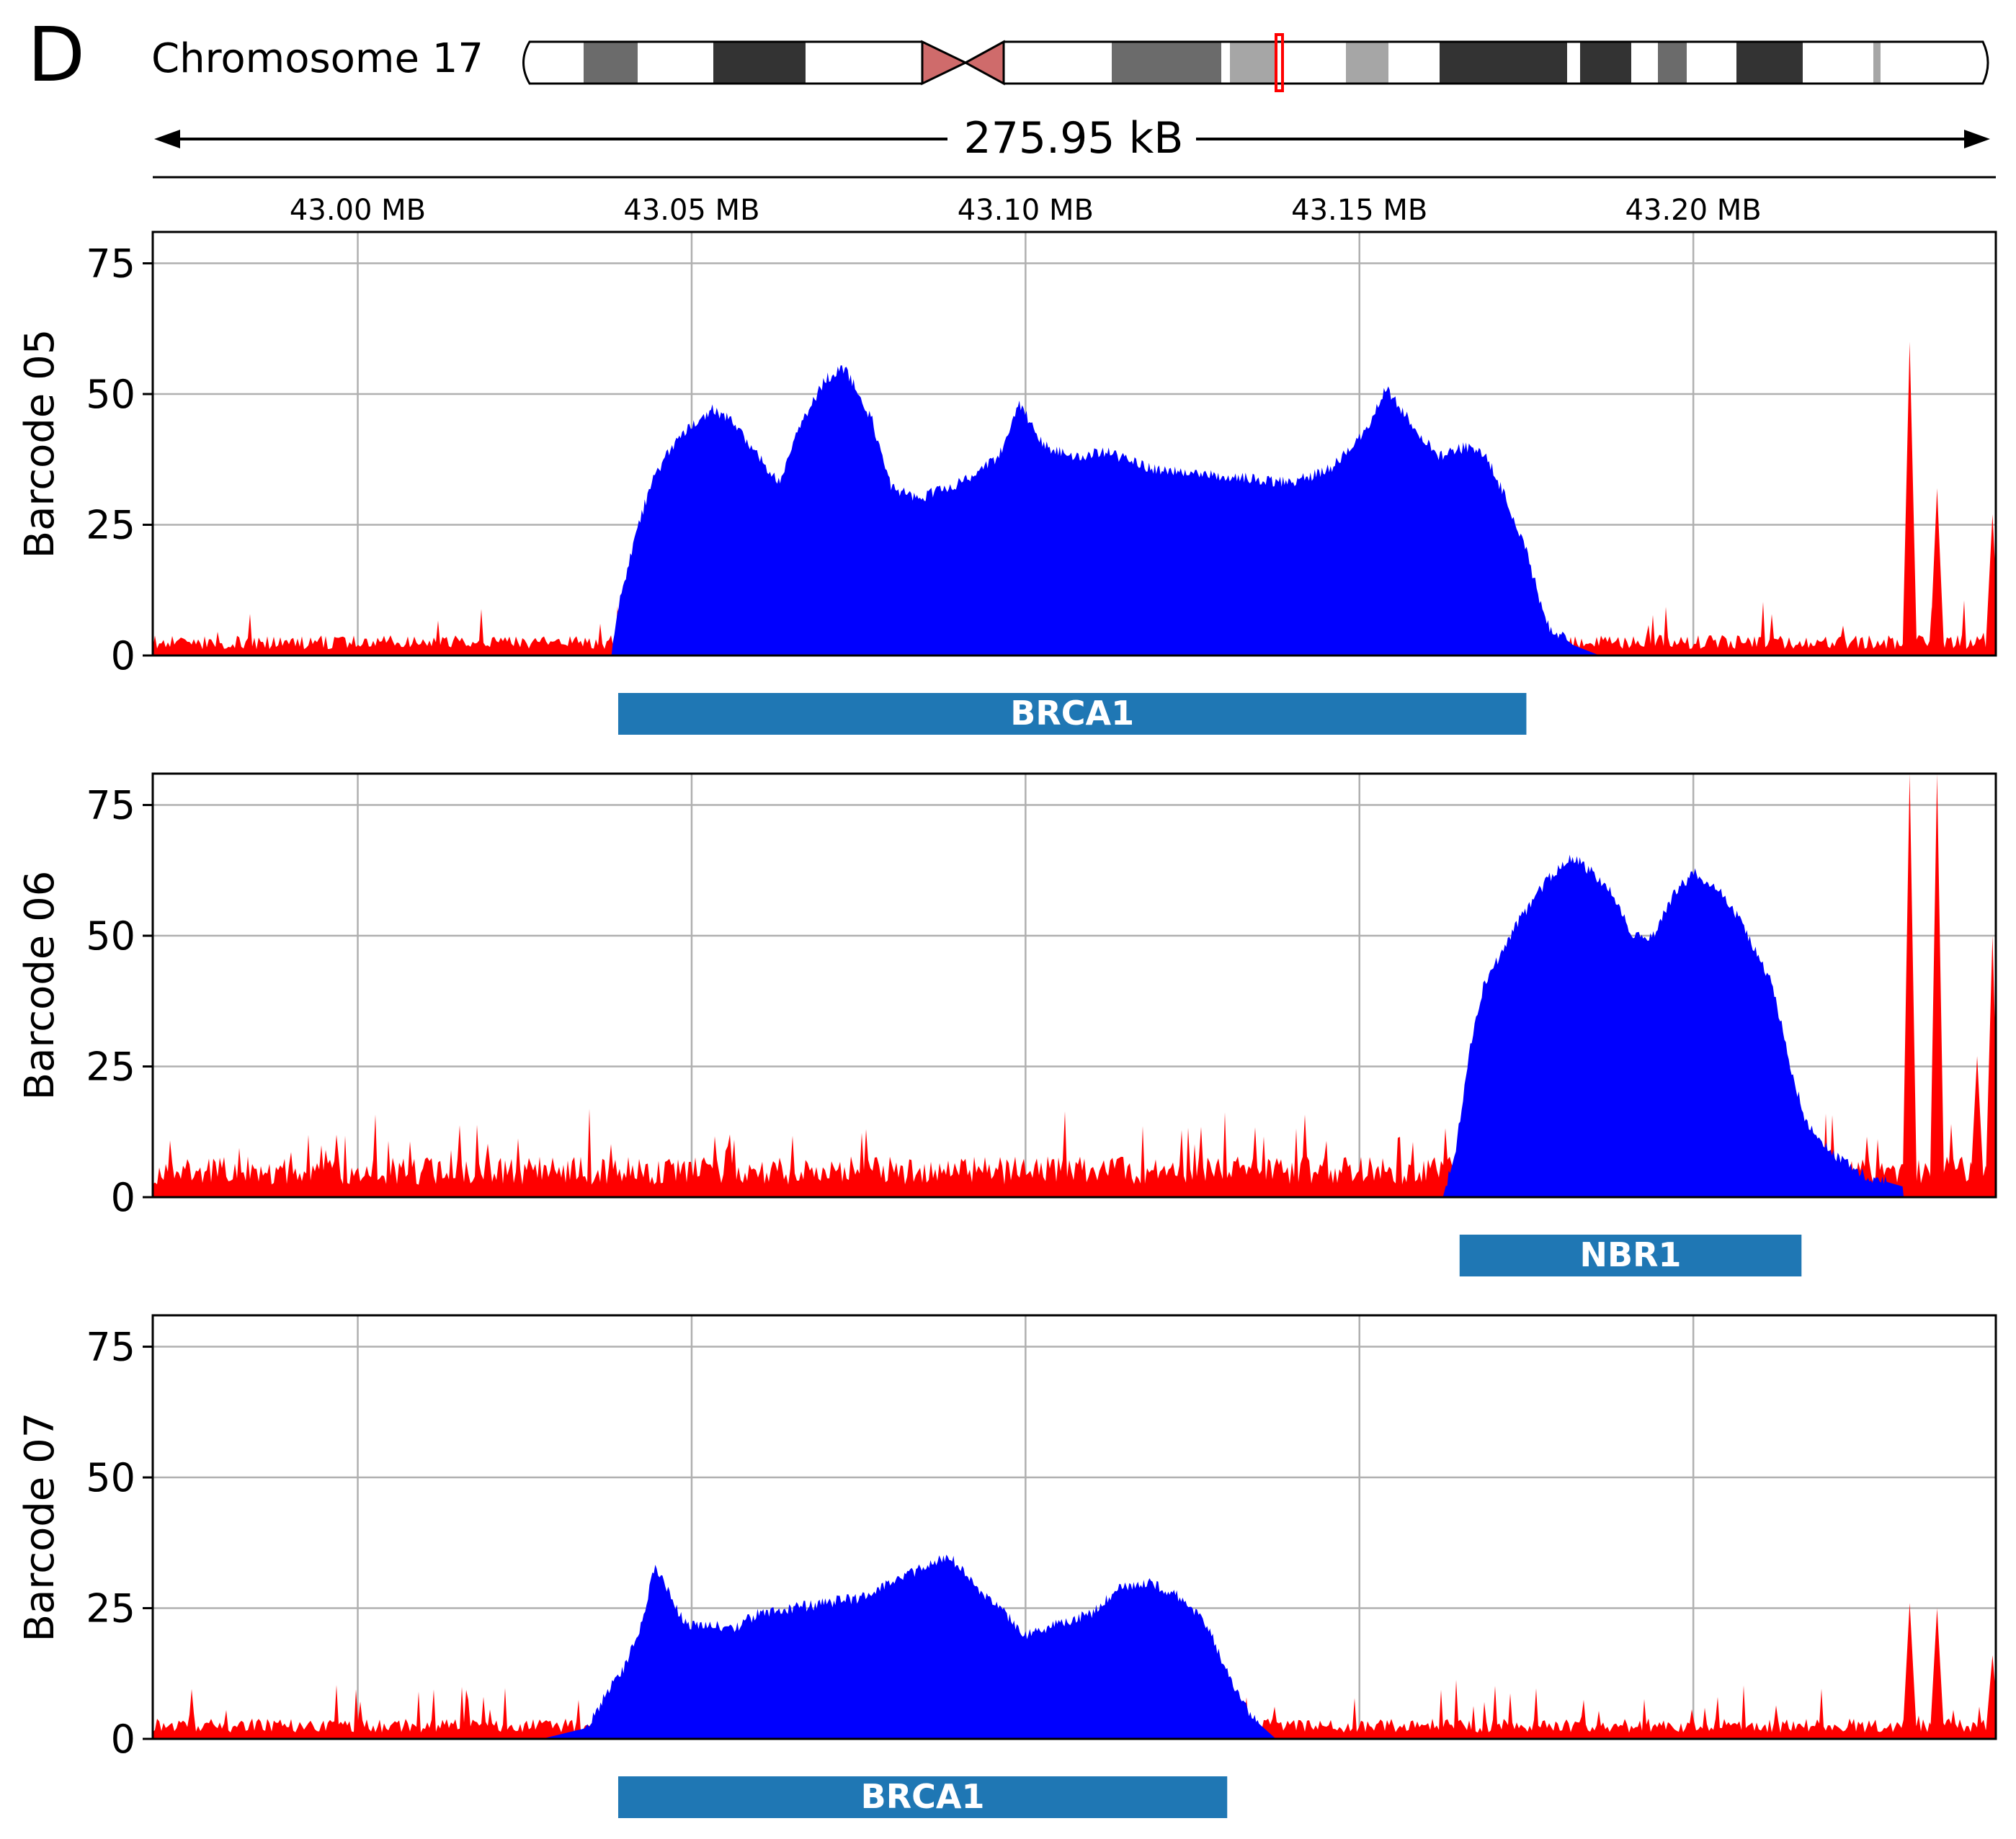 The width and height of the screenshot is (2016, 1839). I want to click on centromere-p, so click(944, 63).